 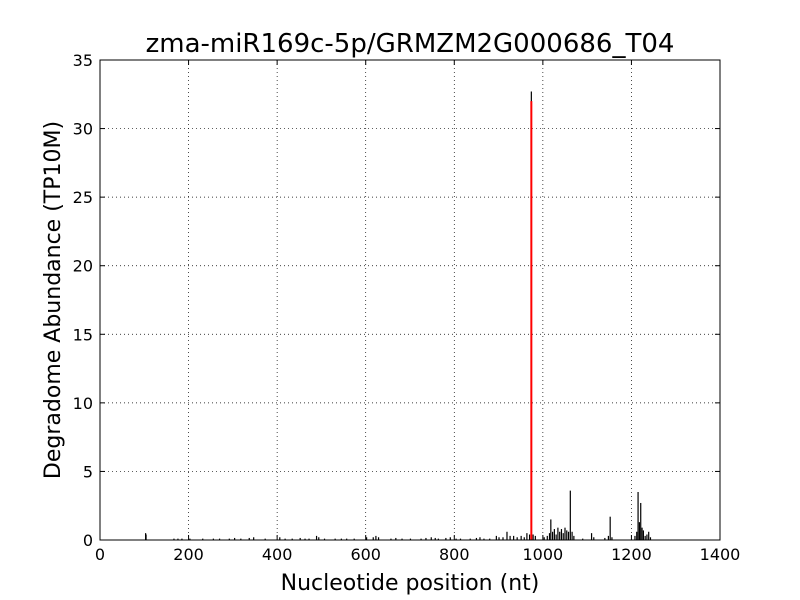 I want to click on y-tick-label: 20, so click(x=83, y=266).